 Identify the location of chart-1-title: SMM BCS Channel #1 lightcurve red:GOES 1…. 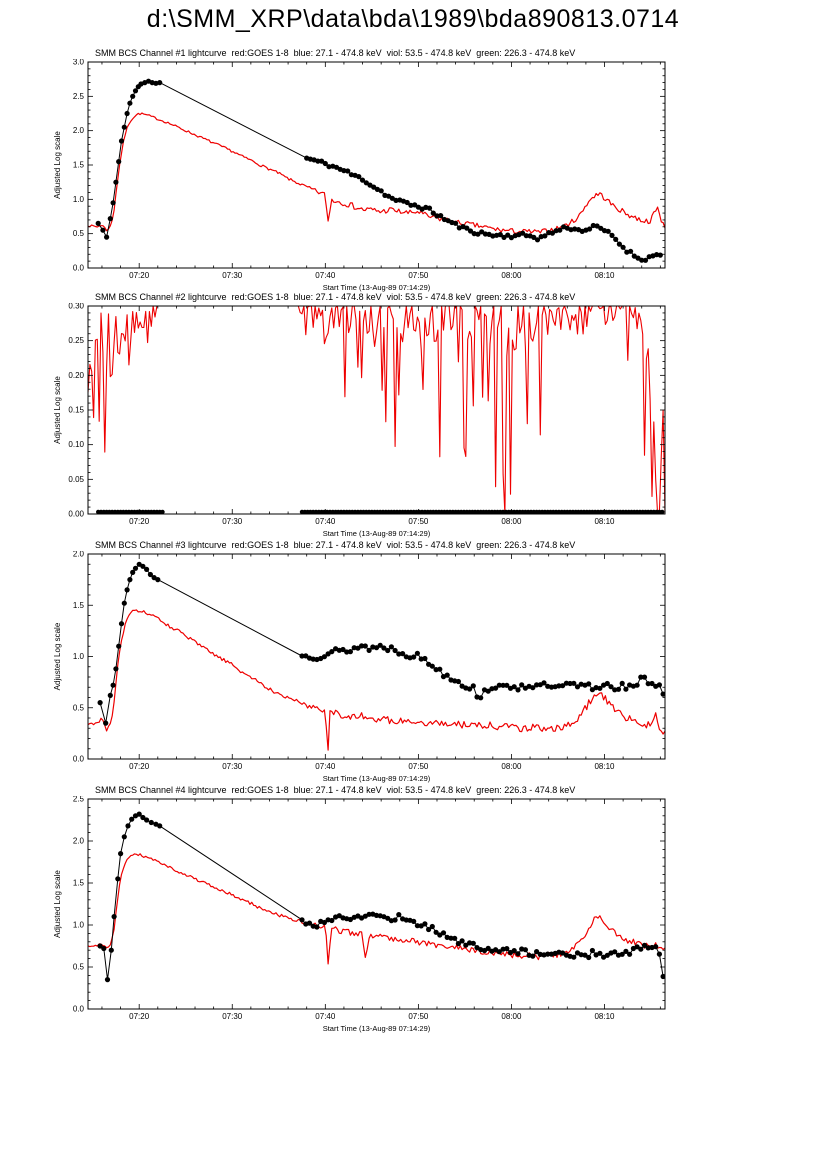
(335, 53).